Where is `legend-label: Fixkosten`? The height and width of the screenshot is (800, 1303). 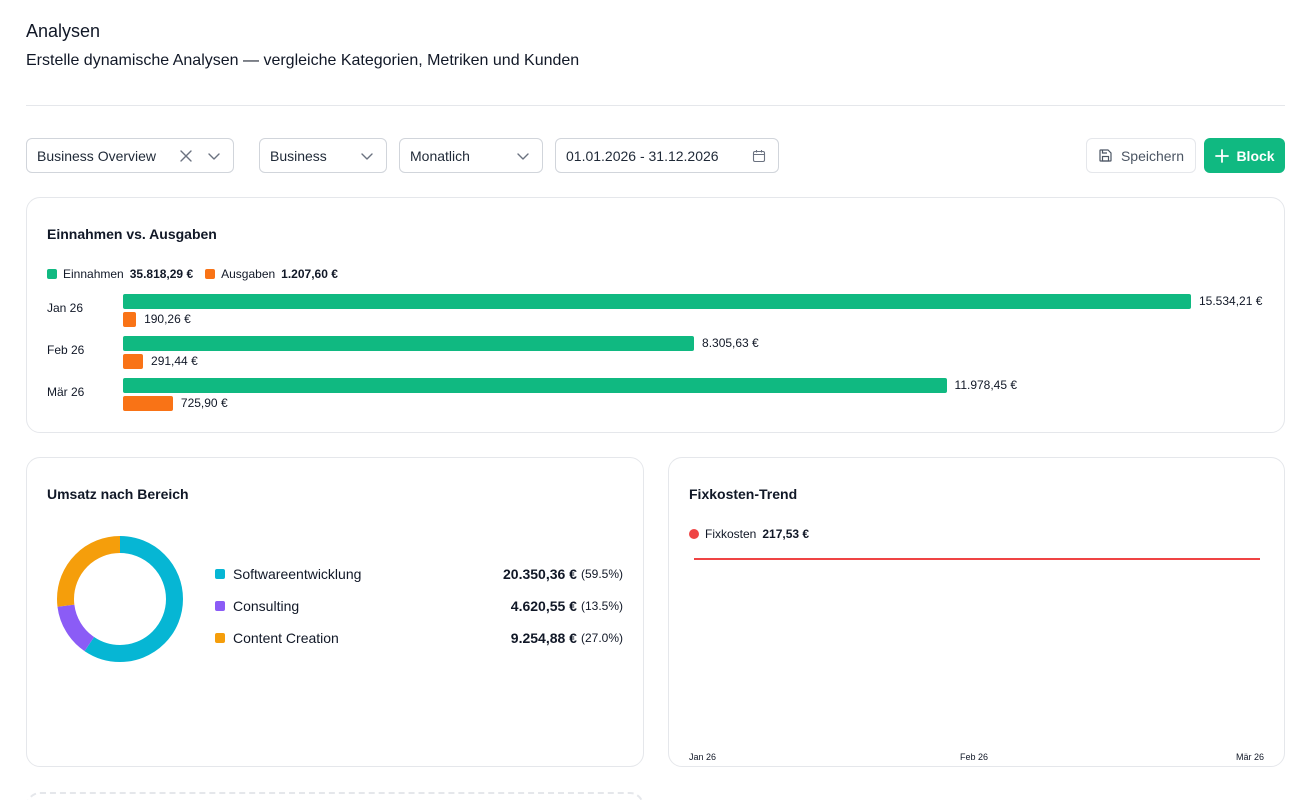
legend-label: Fixkosten is located at coordinates (731, 534).